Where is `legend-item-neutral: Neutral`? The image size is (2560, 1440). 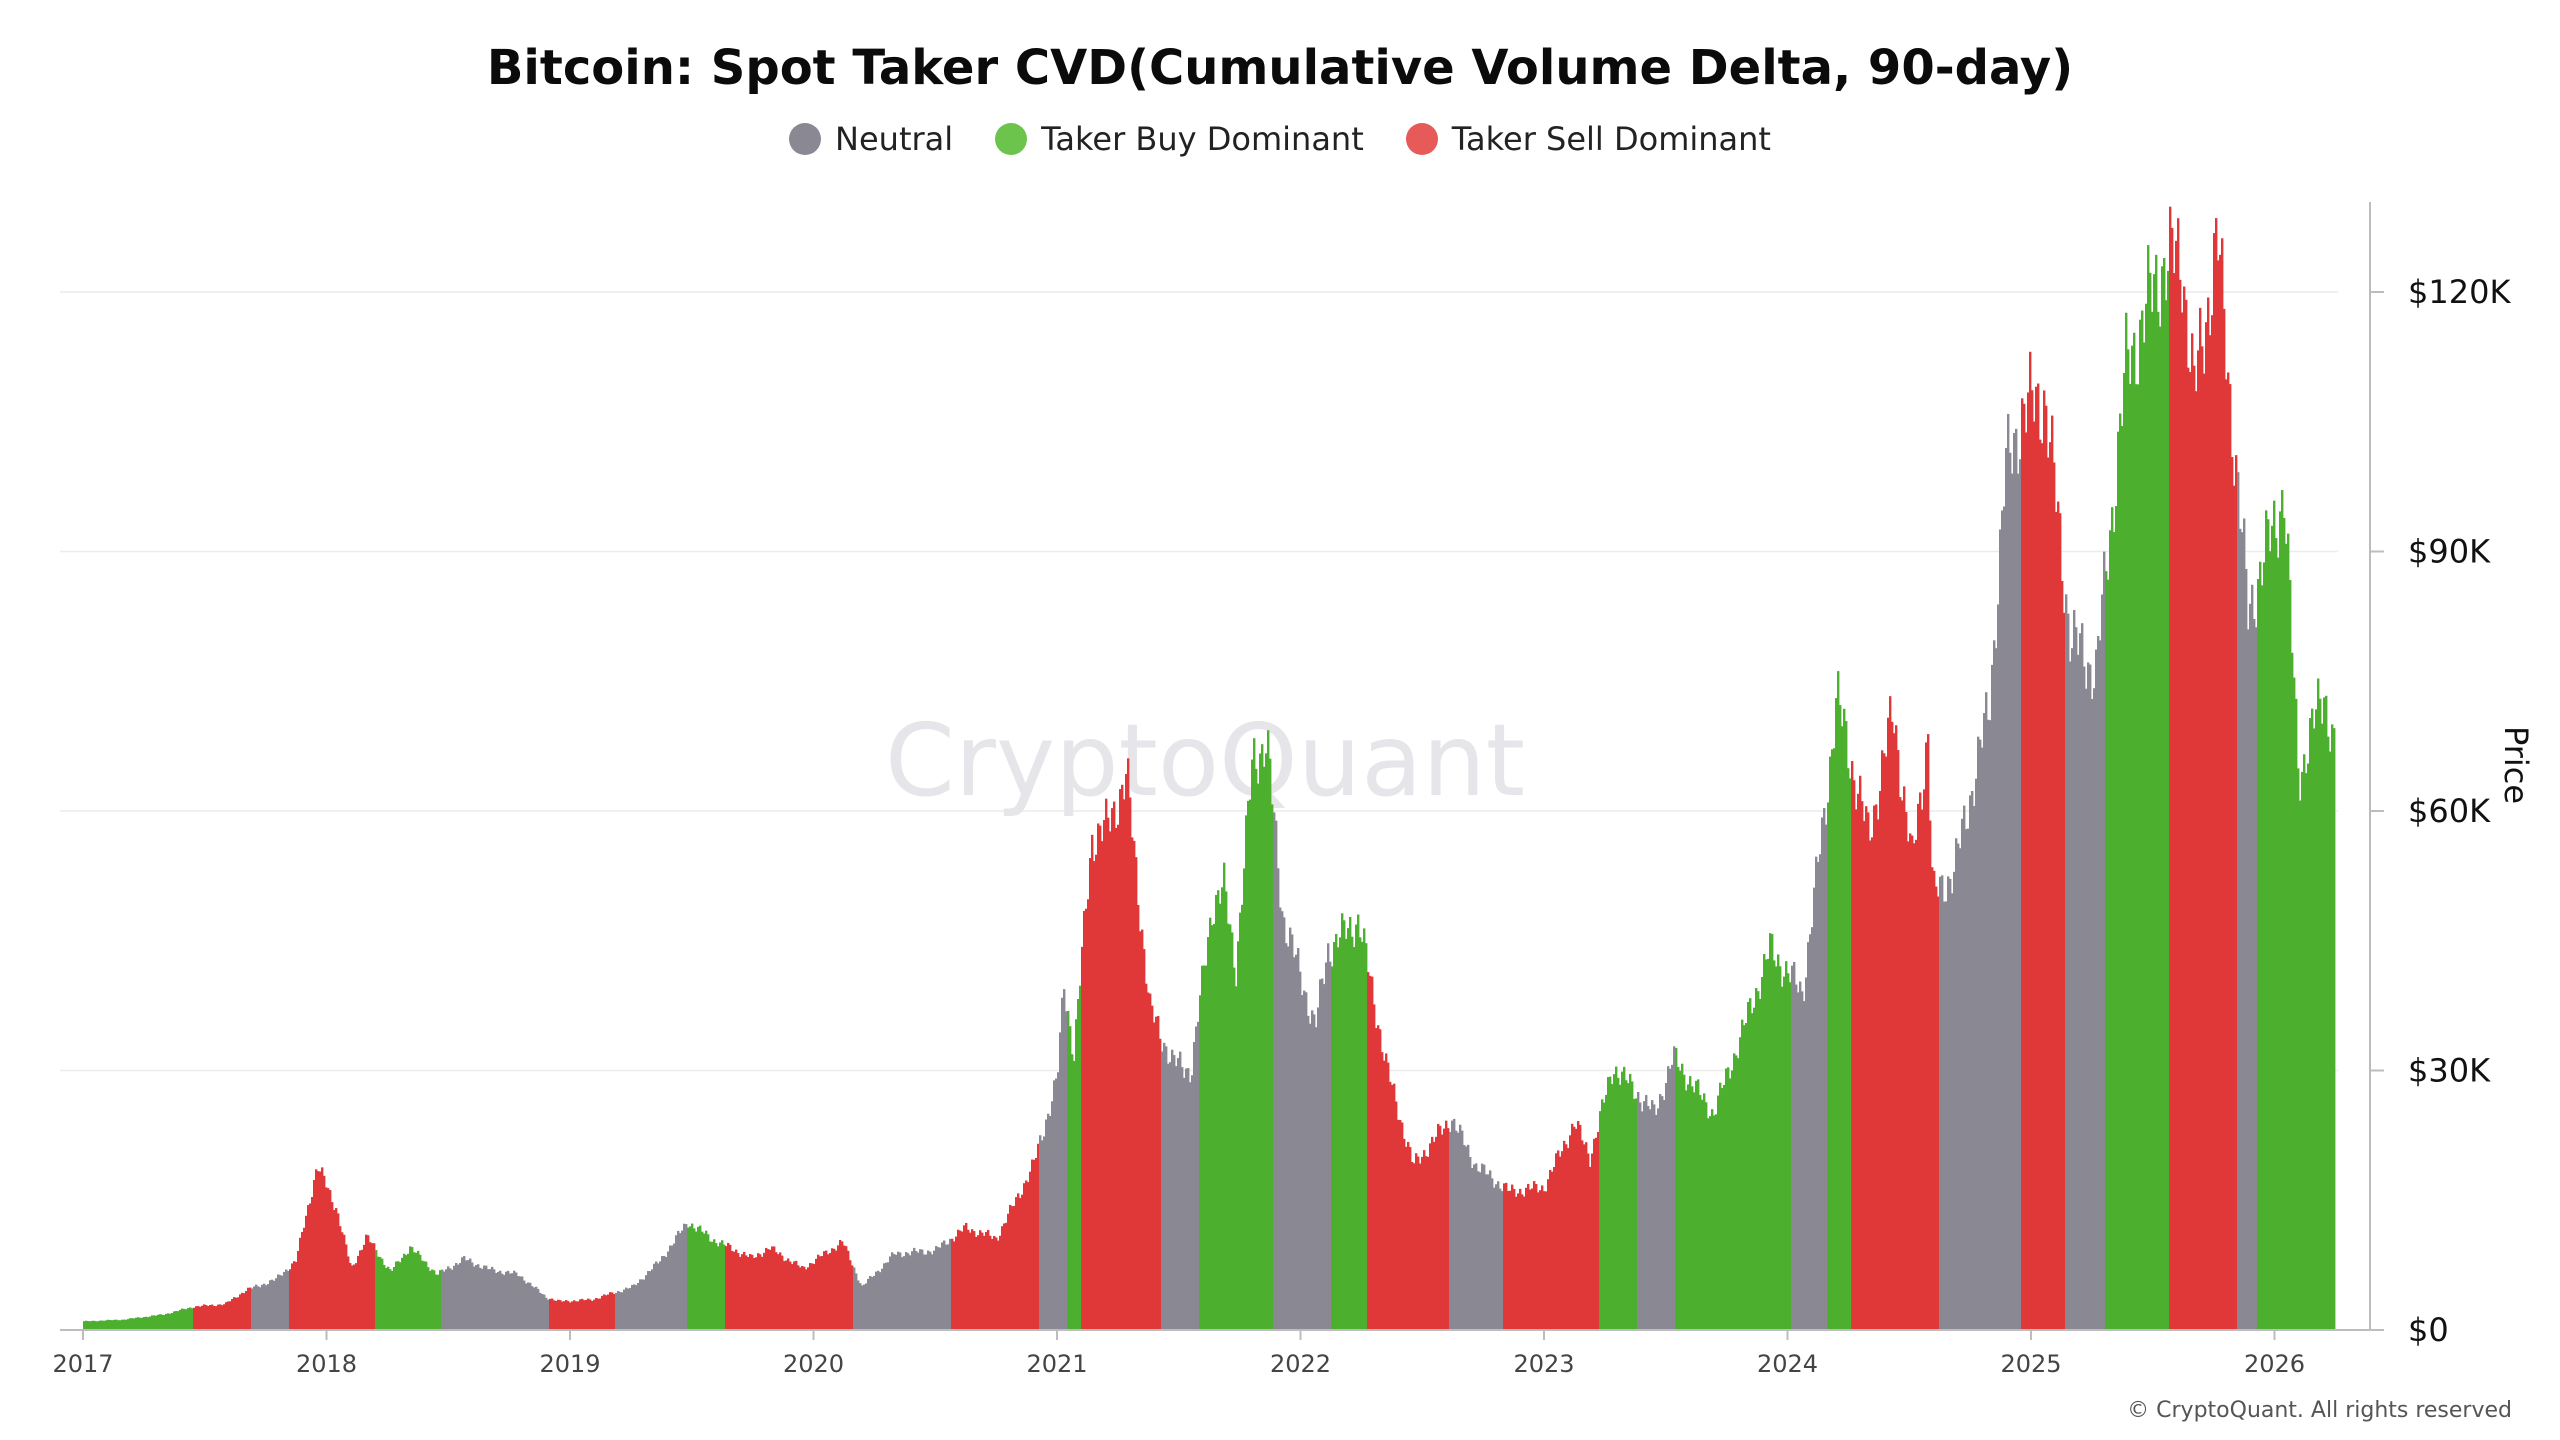 legend-item-neutral: Neutral is located at coordinates (871, 139).